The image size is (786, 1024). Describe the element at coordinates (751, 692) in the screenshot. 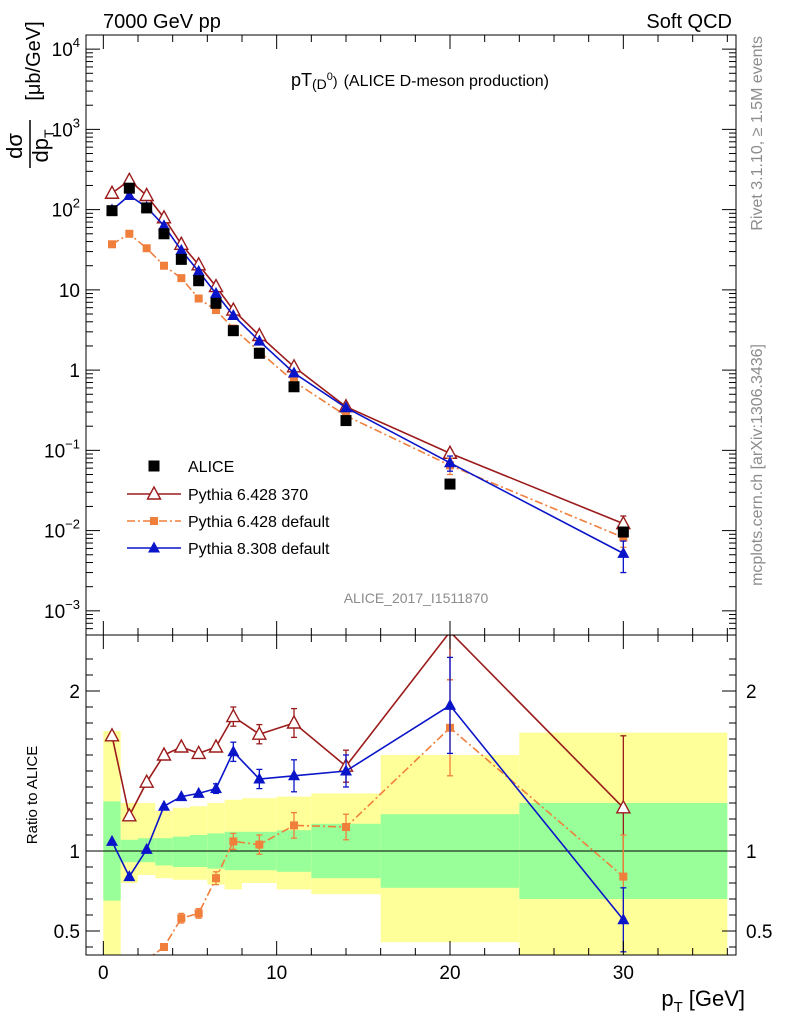

I see `ratio-y-tick-label-right: 2` at that location.